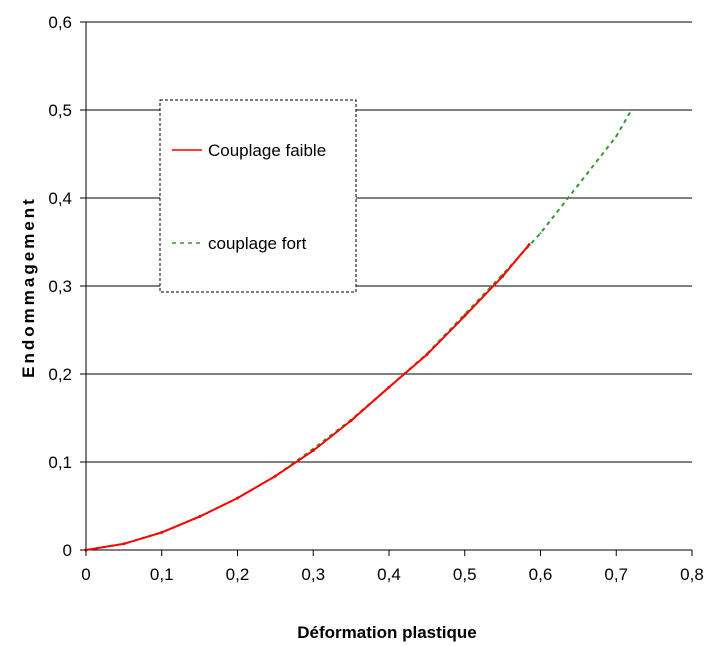 This screenshot has height=646, width=712. I want to click on legend: Couplage faible couplage fort, so click(258, 196).